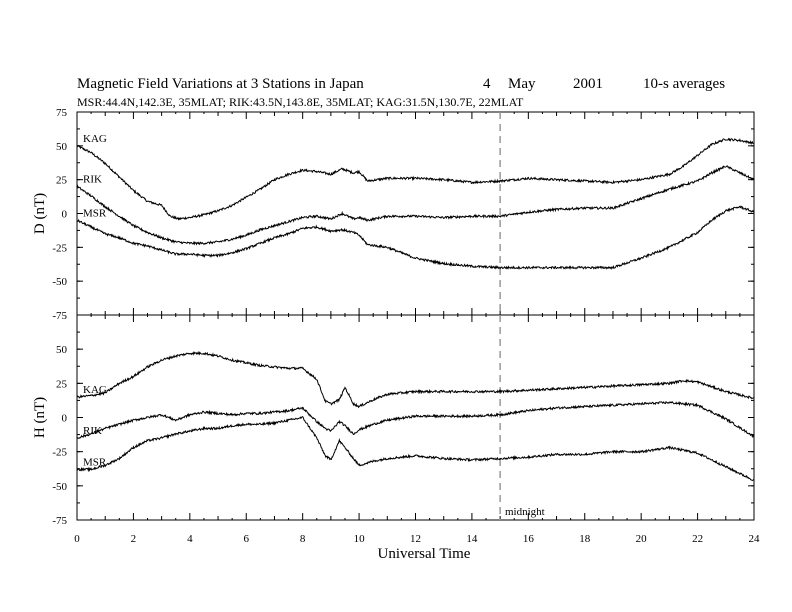 Image resolution: width=792 pixels, height=612 pixels. What do you see at coordinates (415, 539) in the screenshot?
I see `x-tick-label: 12` at bounding box center [415, 539].